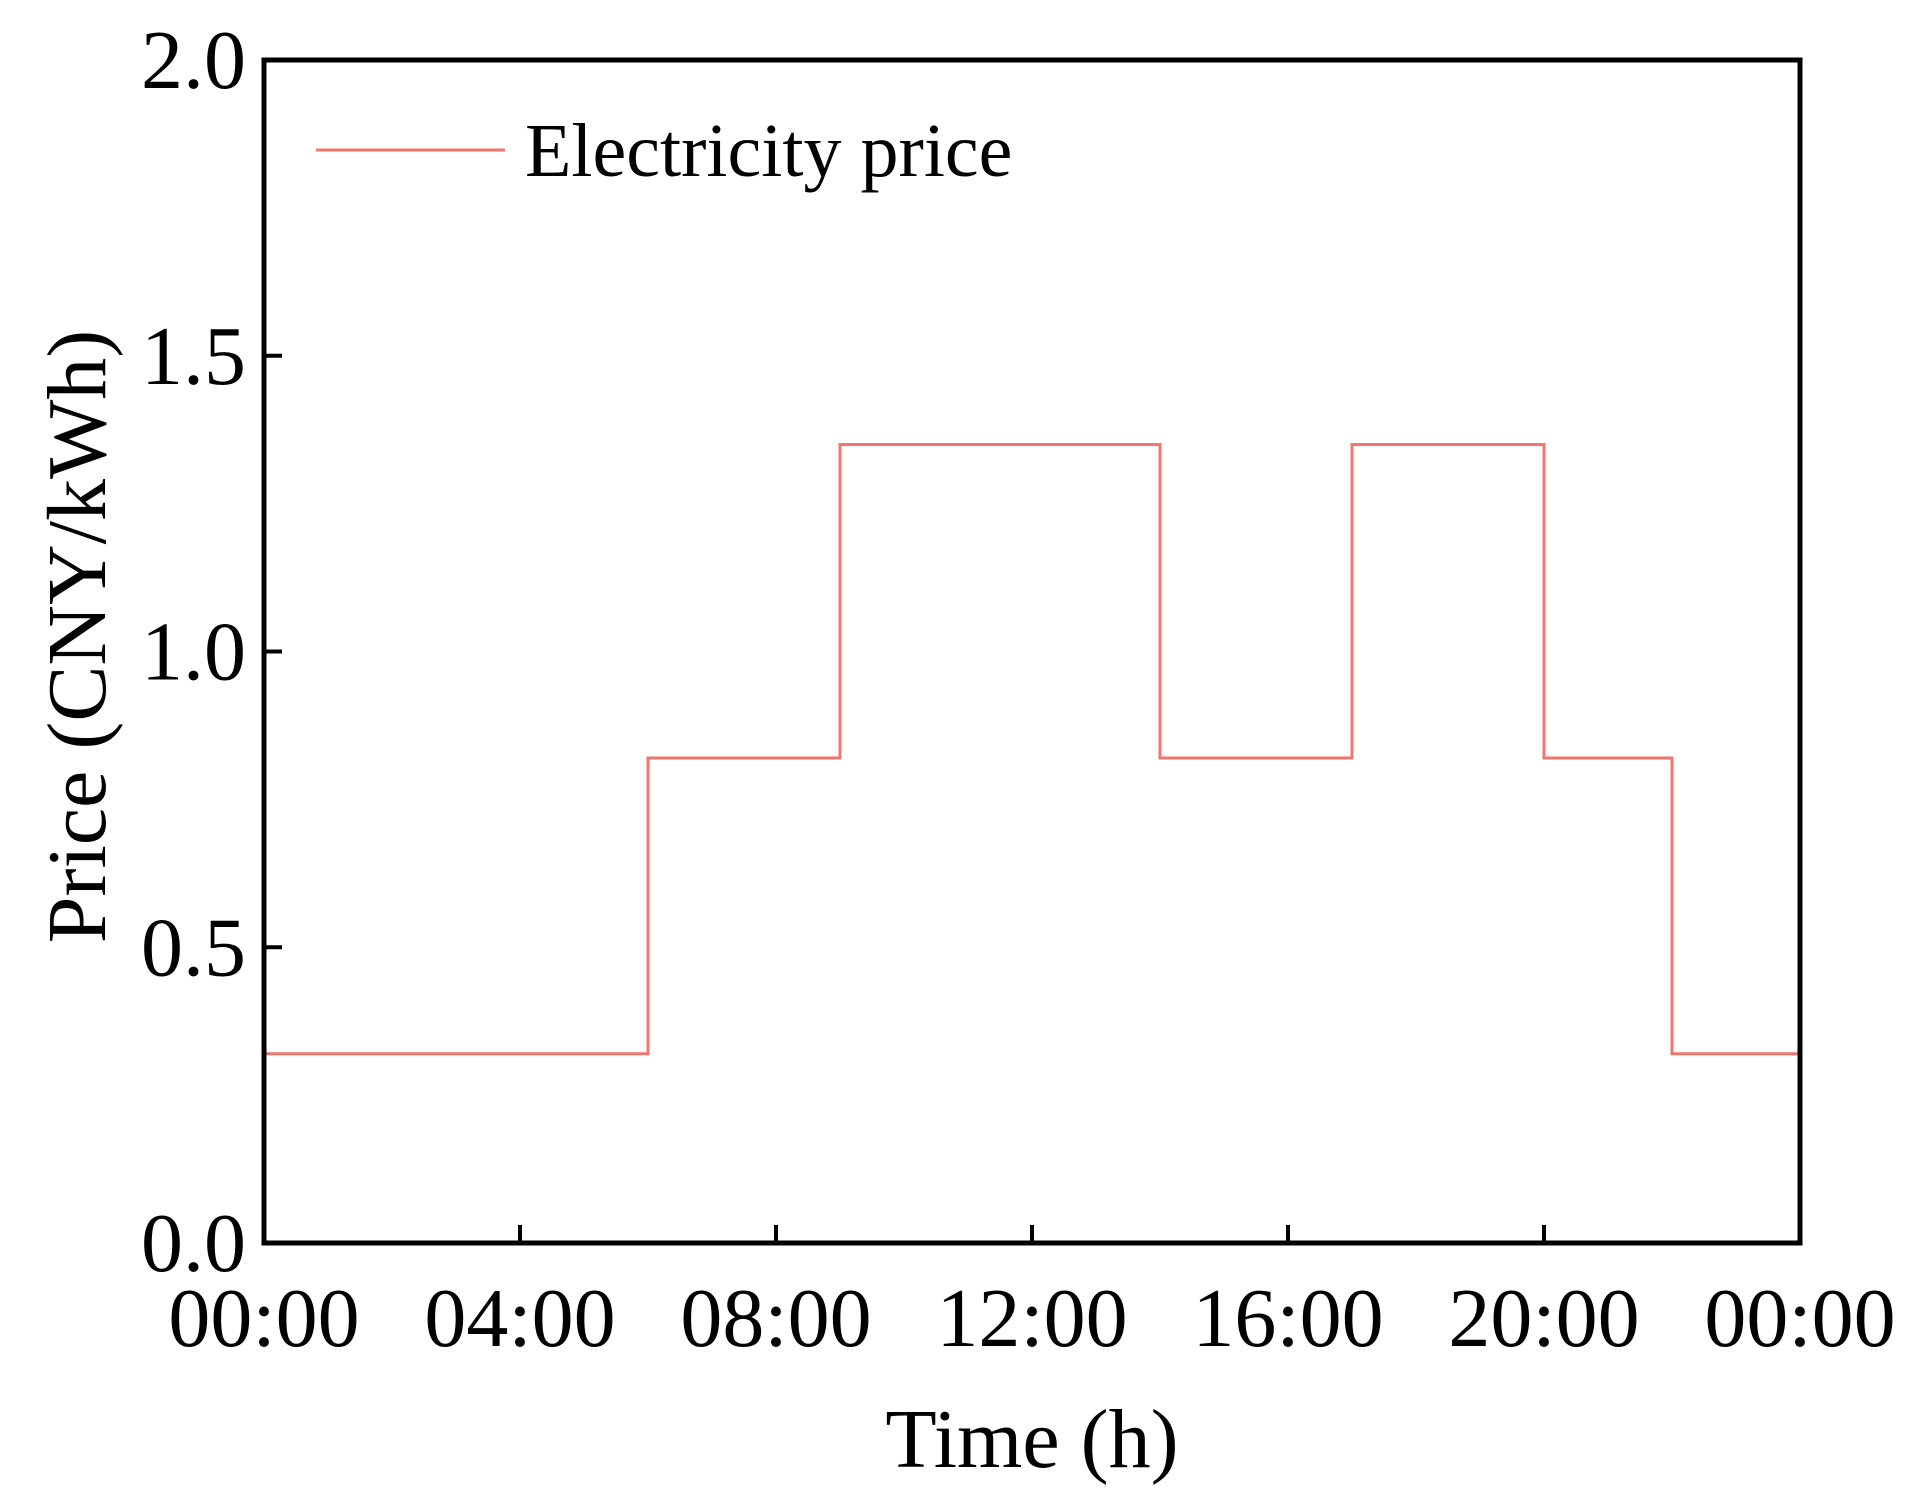  Describe the element at coordinates (768, 151) in the screenshot. I see `legend-label-electricity-price: Electricity price` at that location.